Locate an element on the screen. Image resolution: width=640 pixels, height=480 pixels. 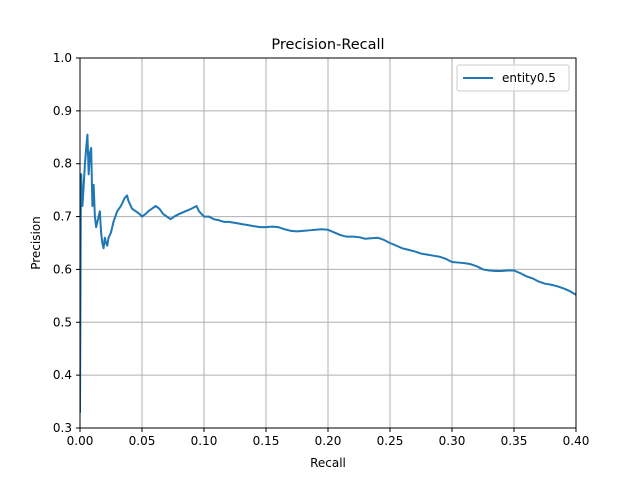
legend: entity0.5 is located at coordinates (513, 78).